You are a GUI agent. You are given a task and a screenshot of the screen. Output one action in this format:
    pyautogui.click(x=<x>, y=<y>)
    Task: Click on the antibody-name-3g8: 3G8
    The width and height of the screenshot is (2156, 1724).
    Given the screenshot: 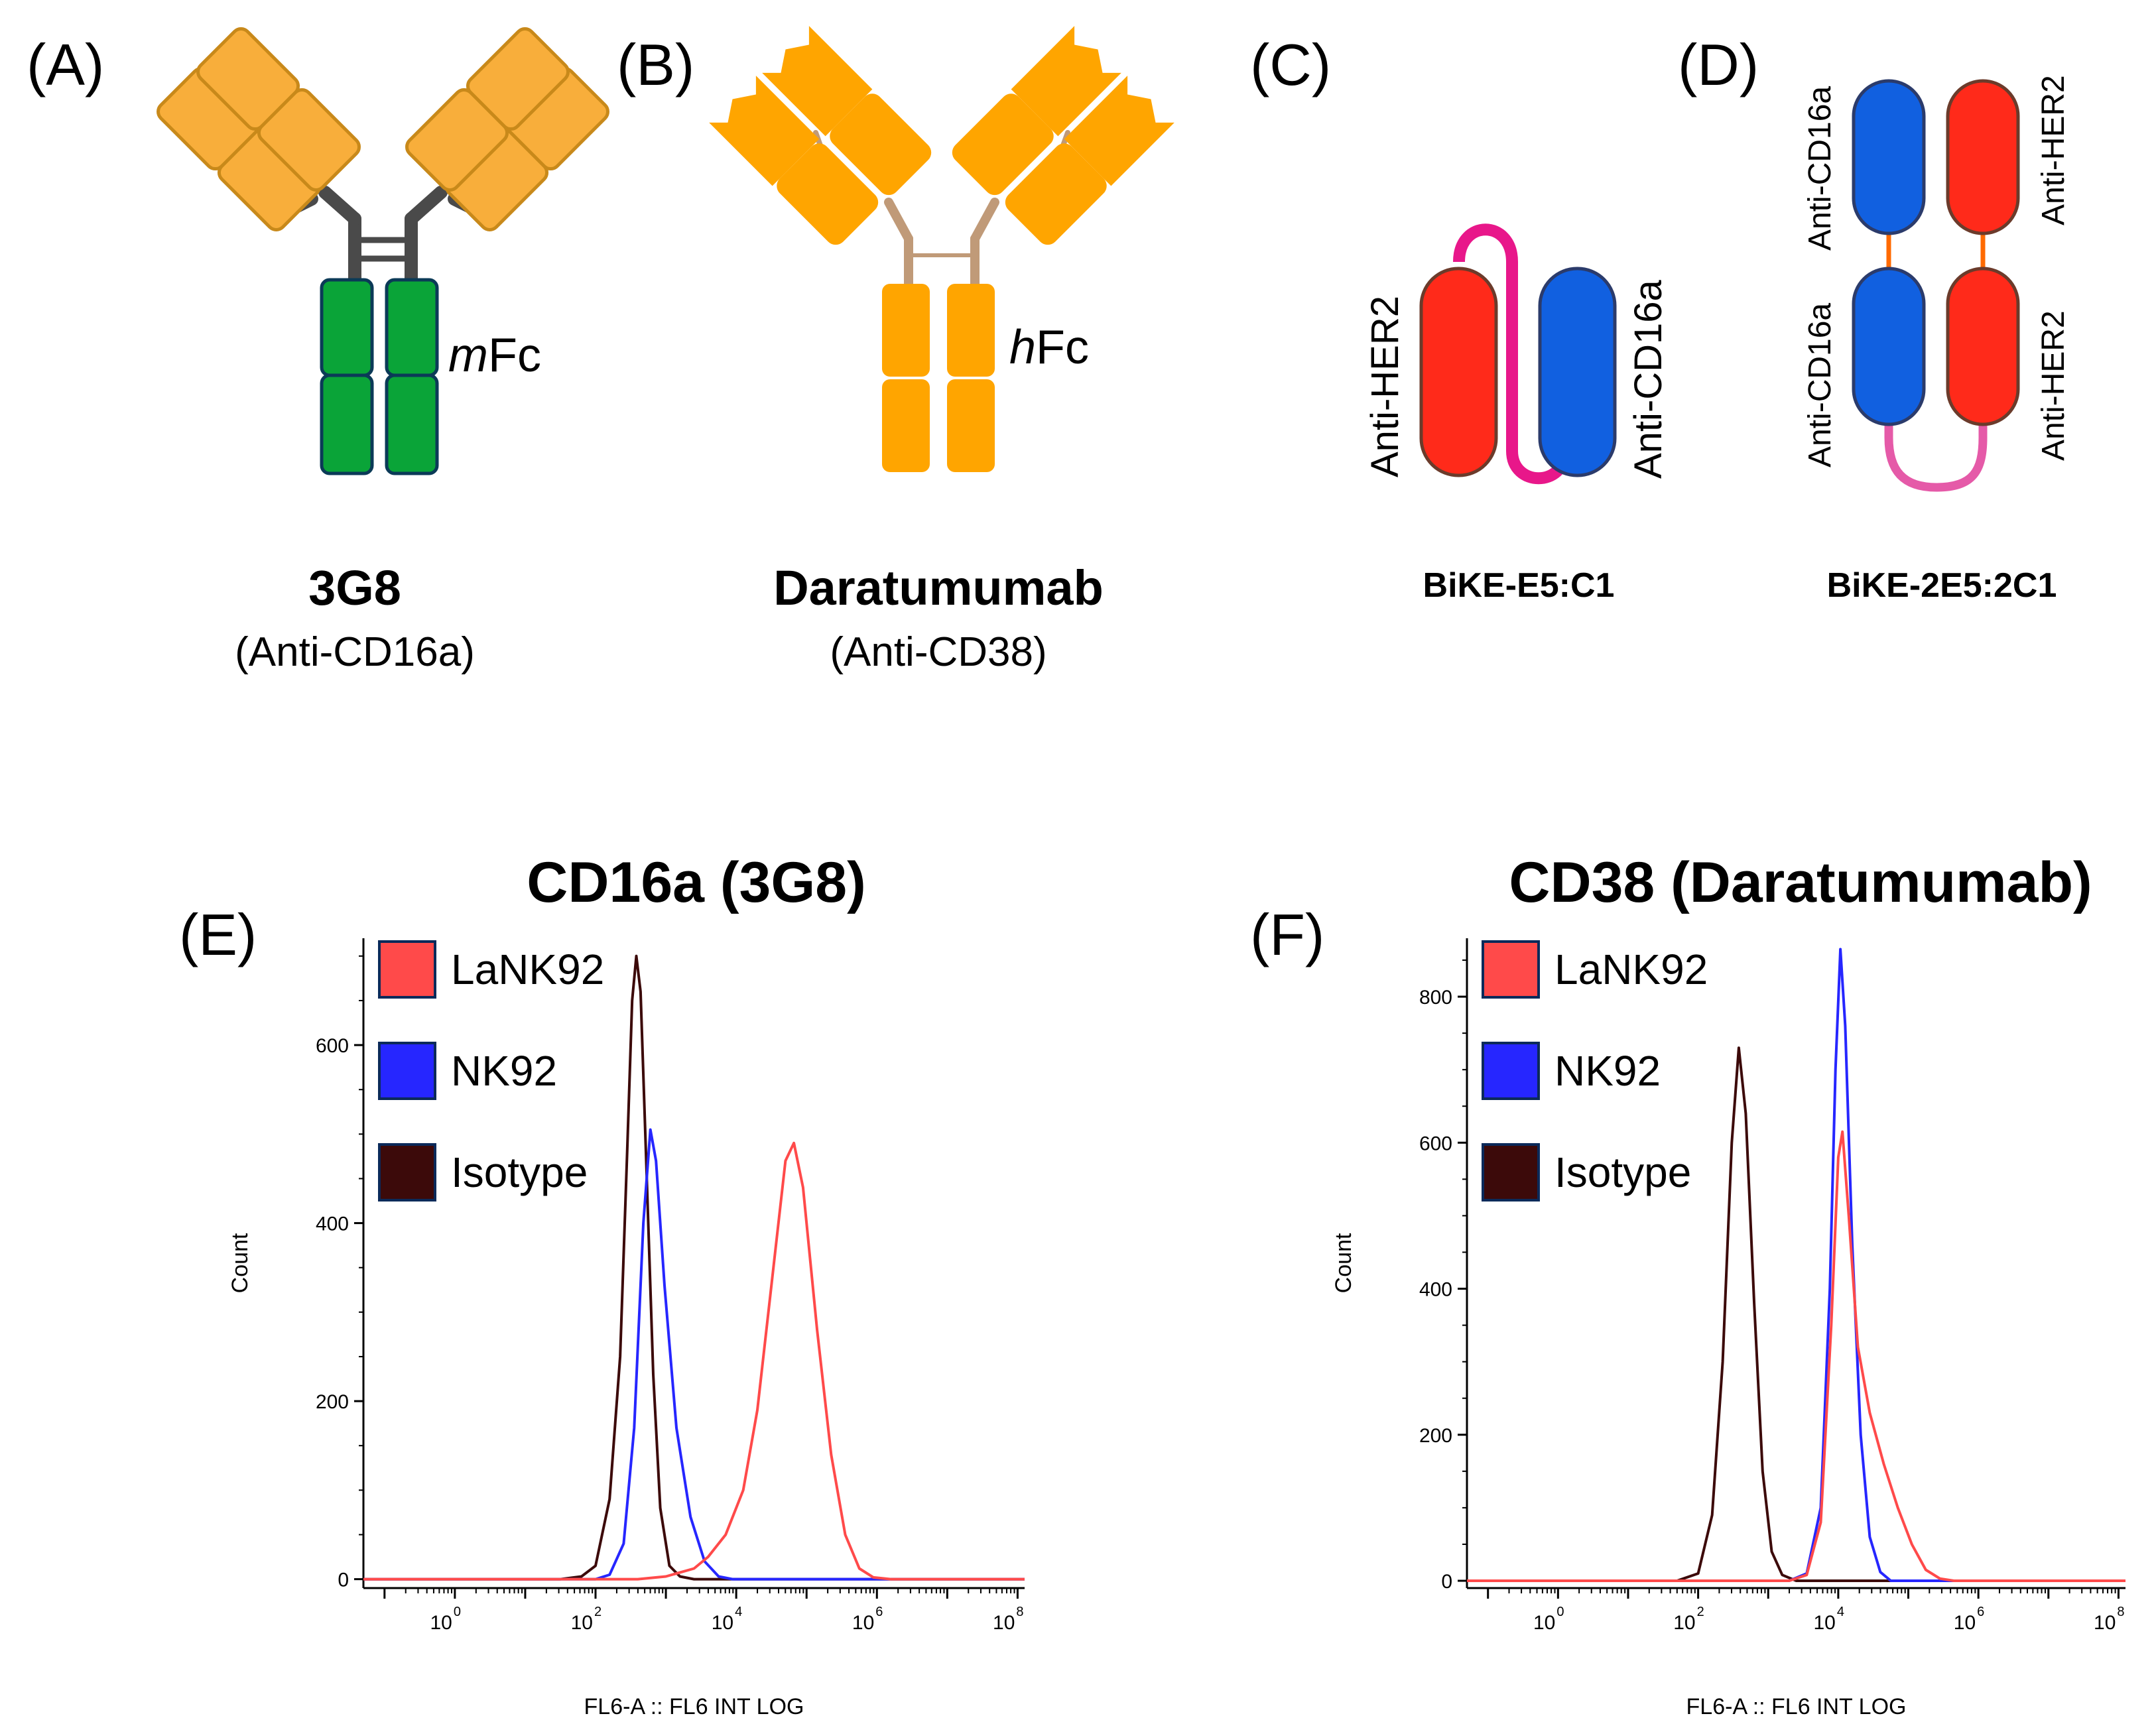 What is the action you would take?
    pyautogui.click(x=354, y=587)
    